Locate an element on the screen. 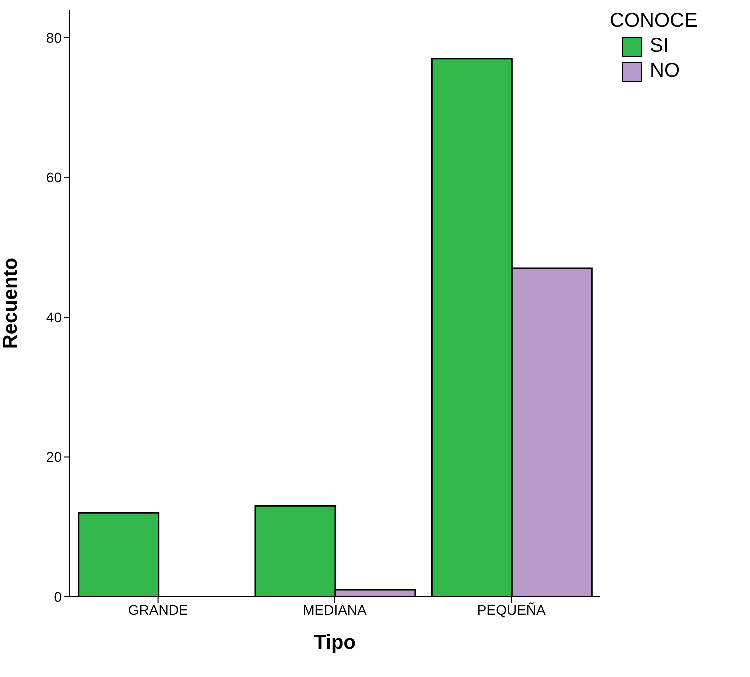 The width and height of the screenshot is (750, 677). y-tick-label: 0 is located at coordinates (58, 596).